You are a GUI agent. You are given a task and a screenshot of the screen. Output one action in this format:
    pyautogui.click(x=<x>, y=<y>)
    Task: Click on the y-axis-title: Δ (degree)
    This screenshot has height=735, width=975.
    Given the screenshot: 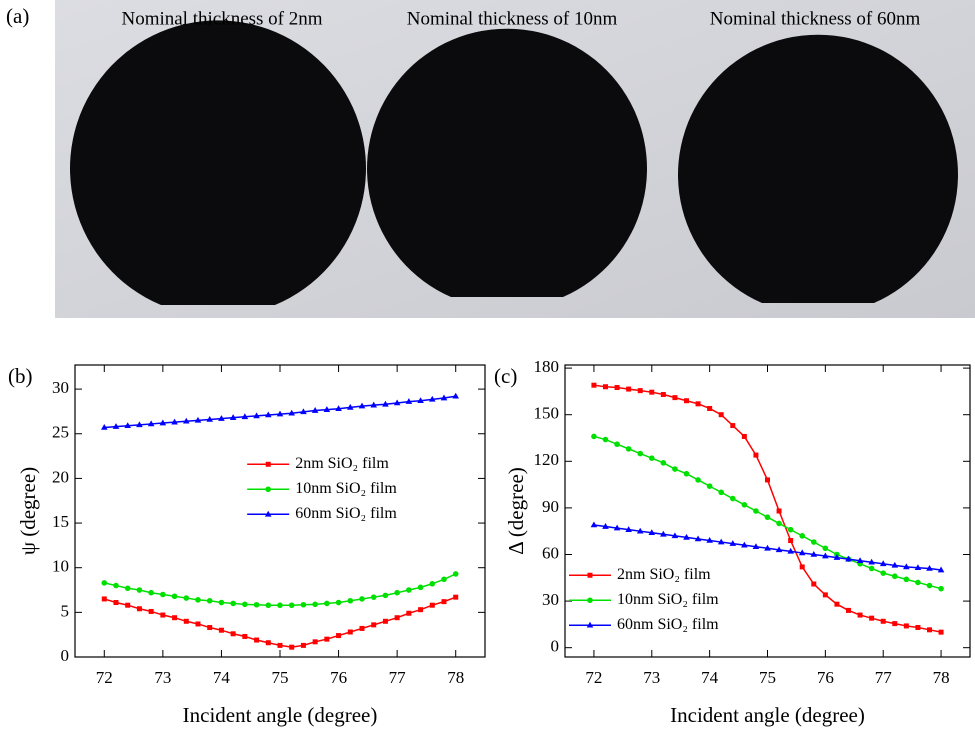 What is the action you would take?
    pyautogui.click(x=516, y=511)
    